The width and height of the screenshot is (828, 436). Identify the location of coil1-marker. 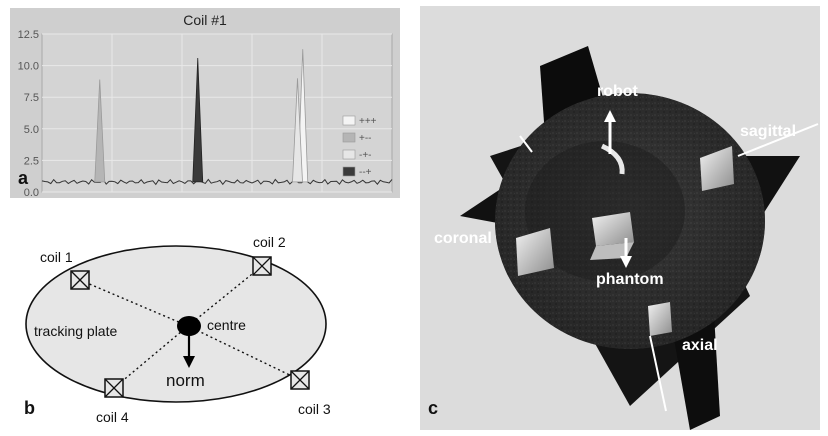
(80, 280).